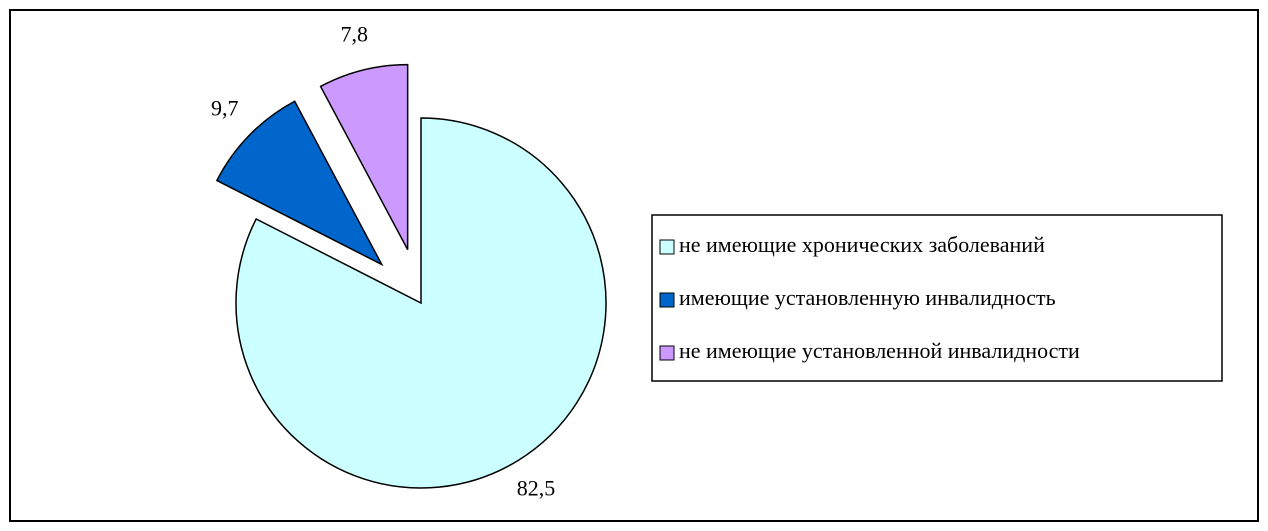 The image size is (1268, 531). I want to click on legend-label: не имеющие хронических заболеваний, so click(862, 244).